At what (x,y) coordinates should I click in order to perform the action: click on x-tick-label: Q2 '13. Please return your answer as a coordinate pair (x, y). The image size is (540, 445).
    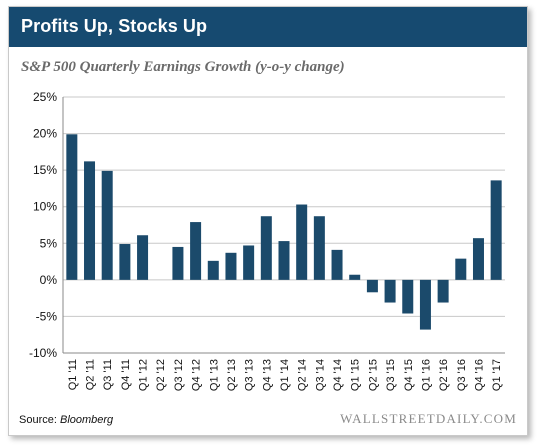
    Looking at the image, I should click on (232, 375).